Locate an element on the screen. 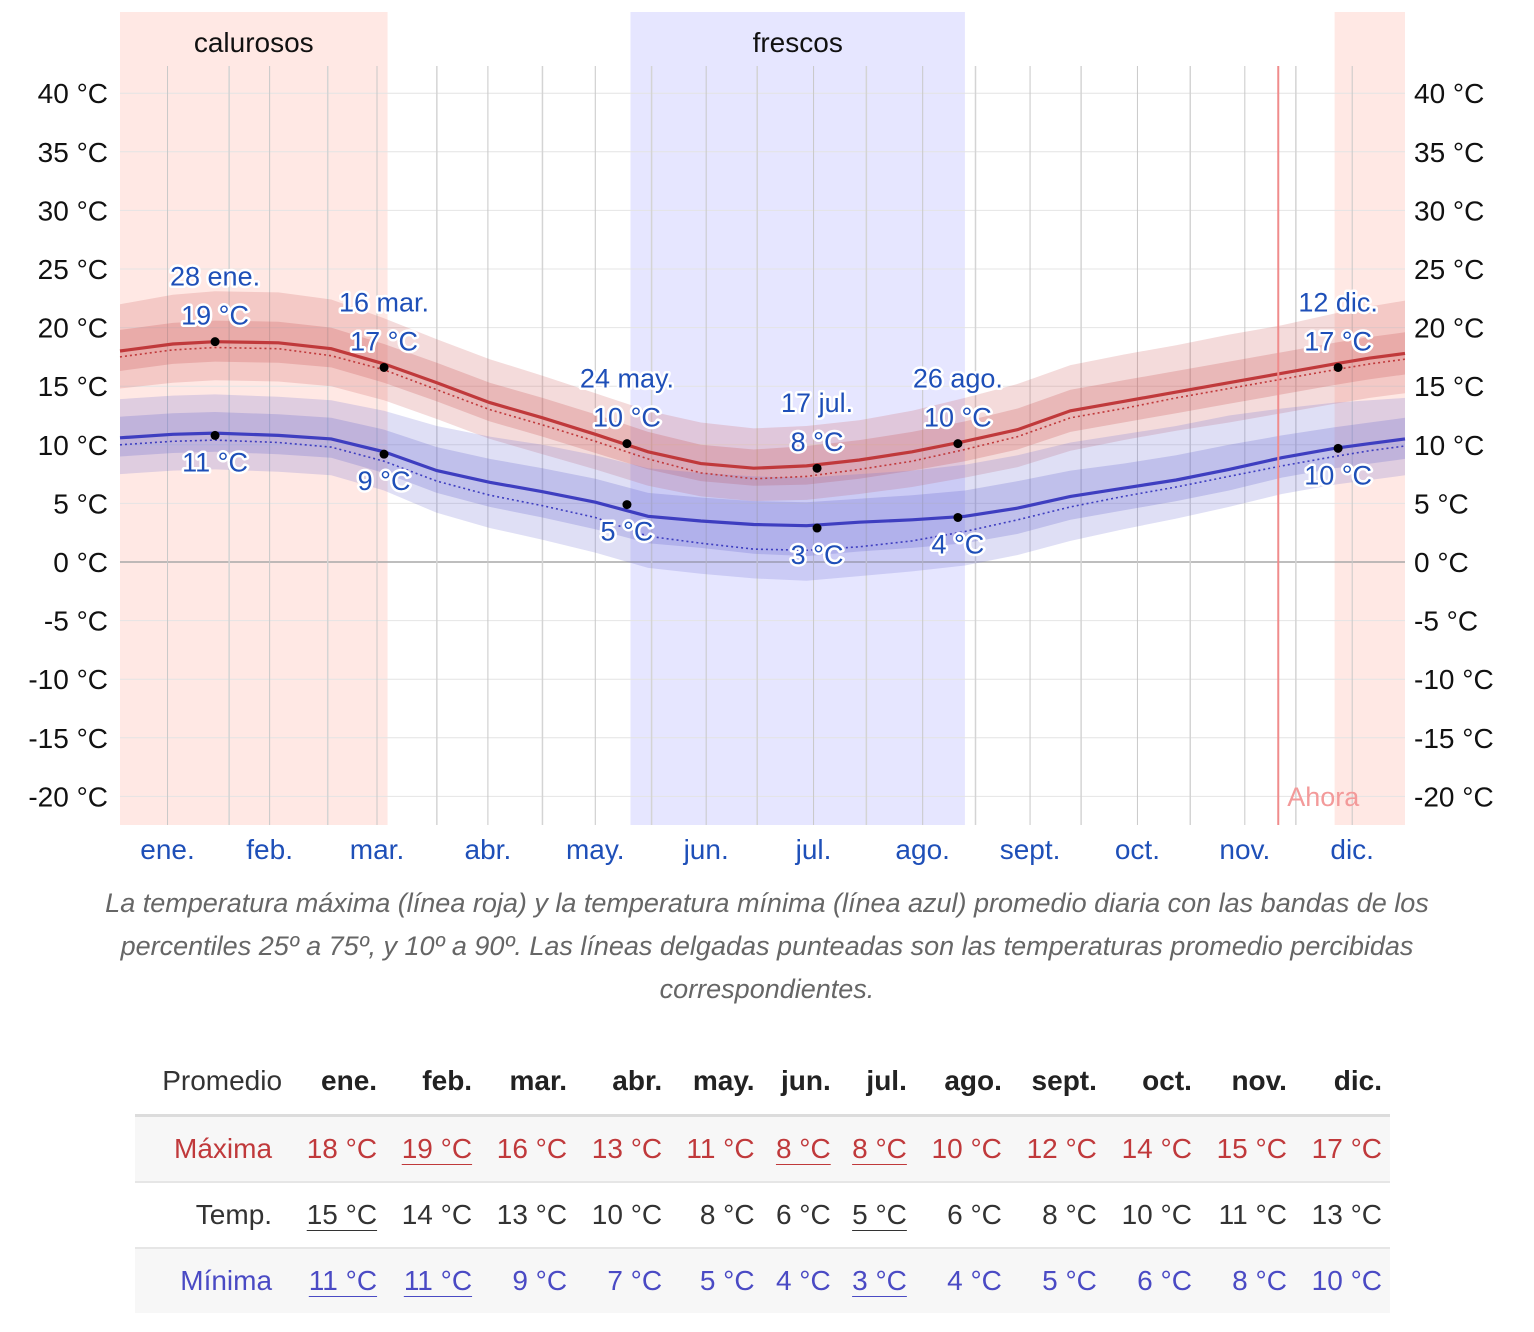  y-tick-label-left: -15 °C is located at coordinates (68, 738).